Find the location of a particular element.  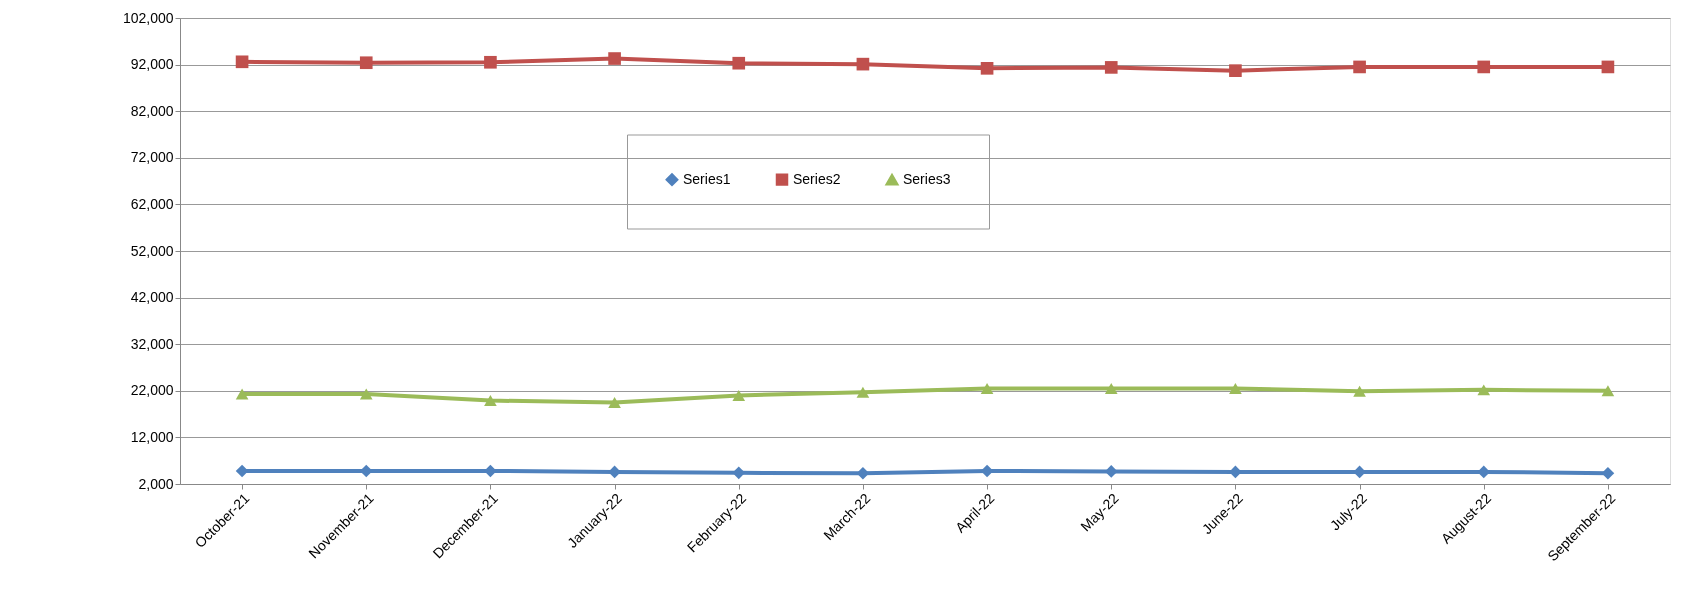

y-tick-label: 92,000 is located at coordinates (152, 64).